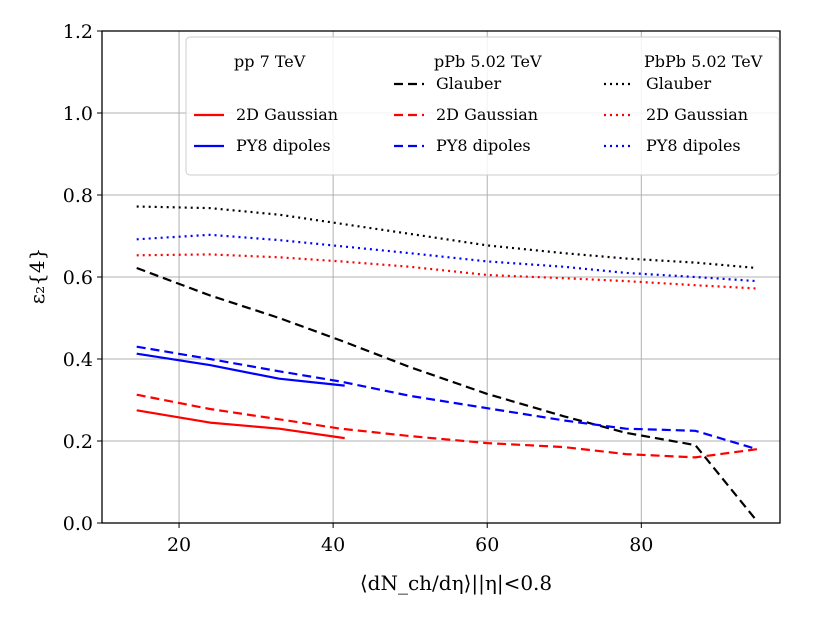  Describe the element at coordinates (678, 83) in the screenshot. I see `legend-label-5: Glauber` at that location.